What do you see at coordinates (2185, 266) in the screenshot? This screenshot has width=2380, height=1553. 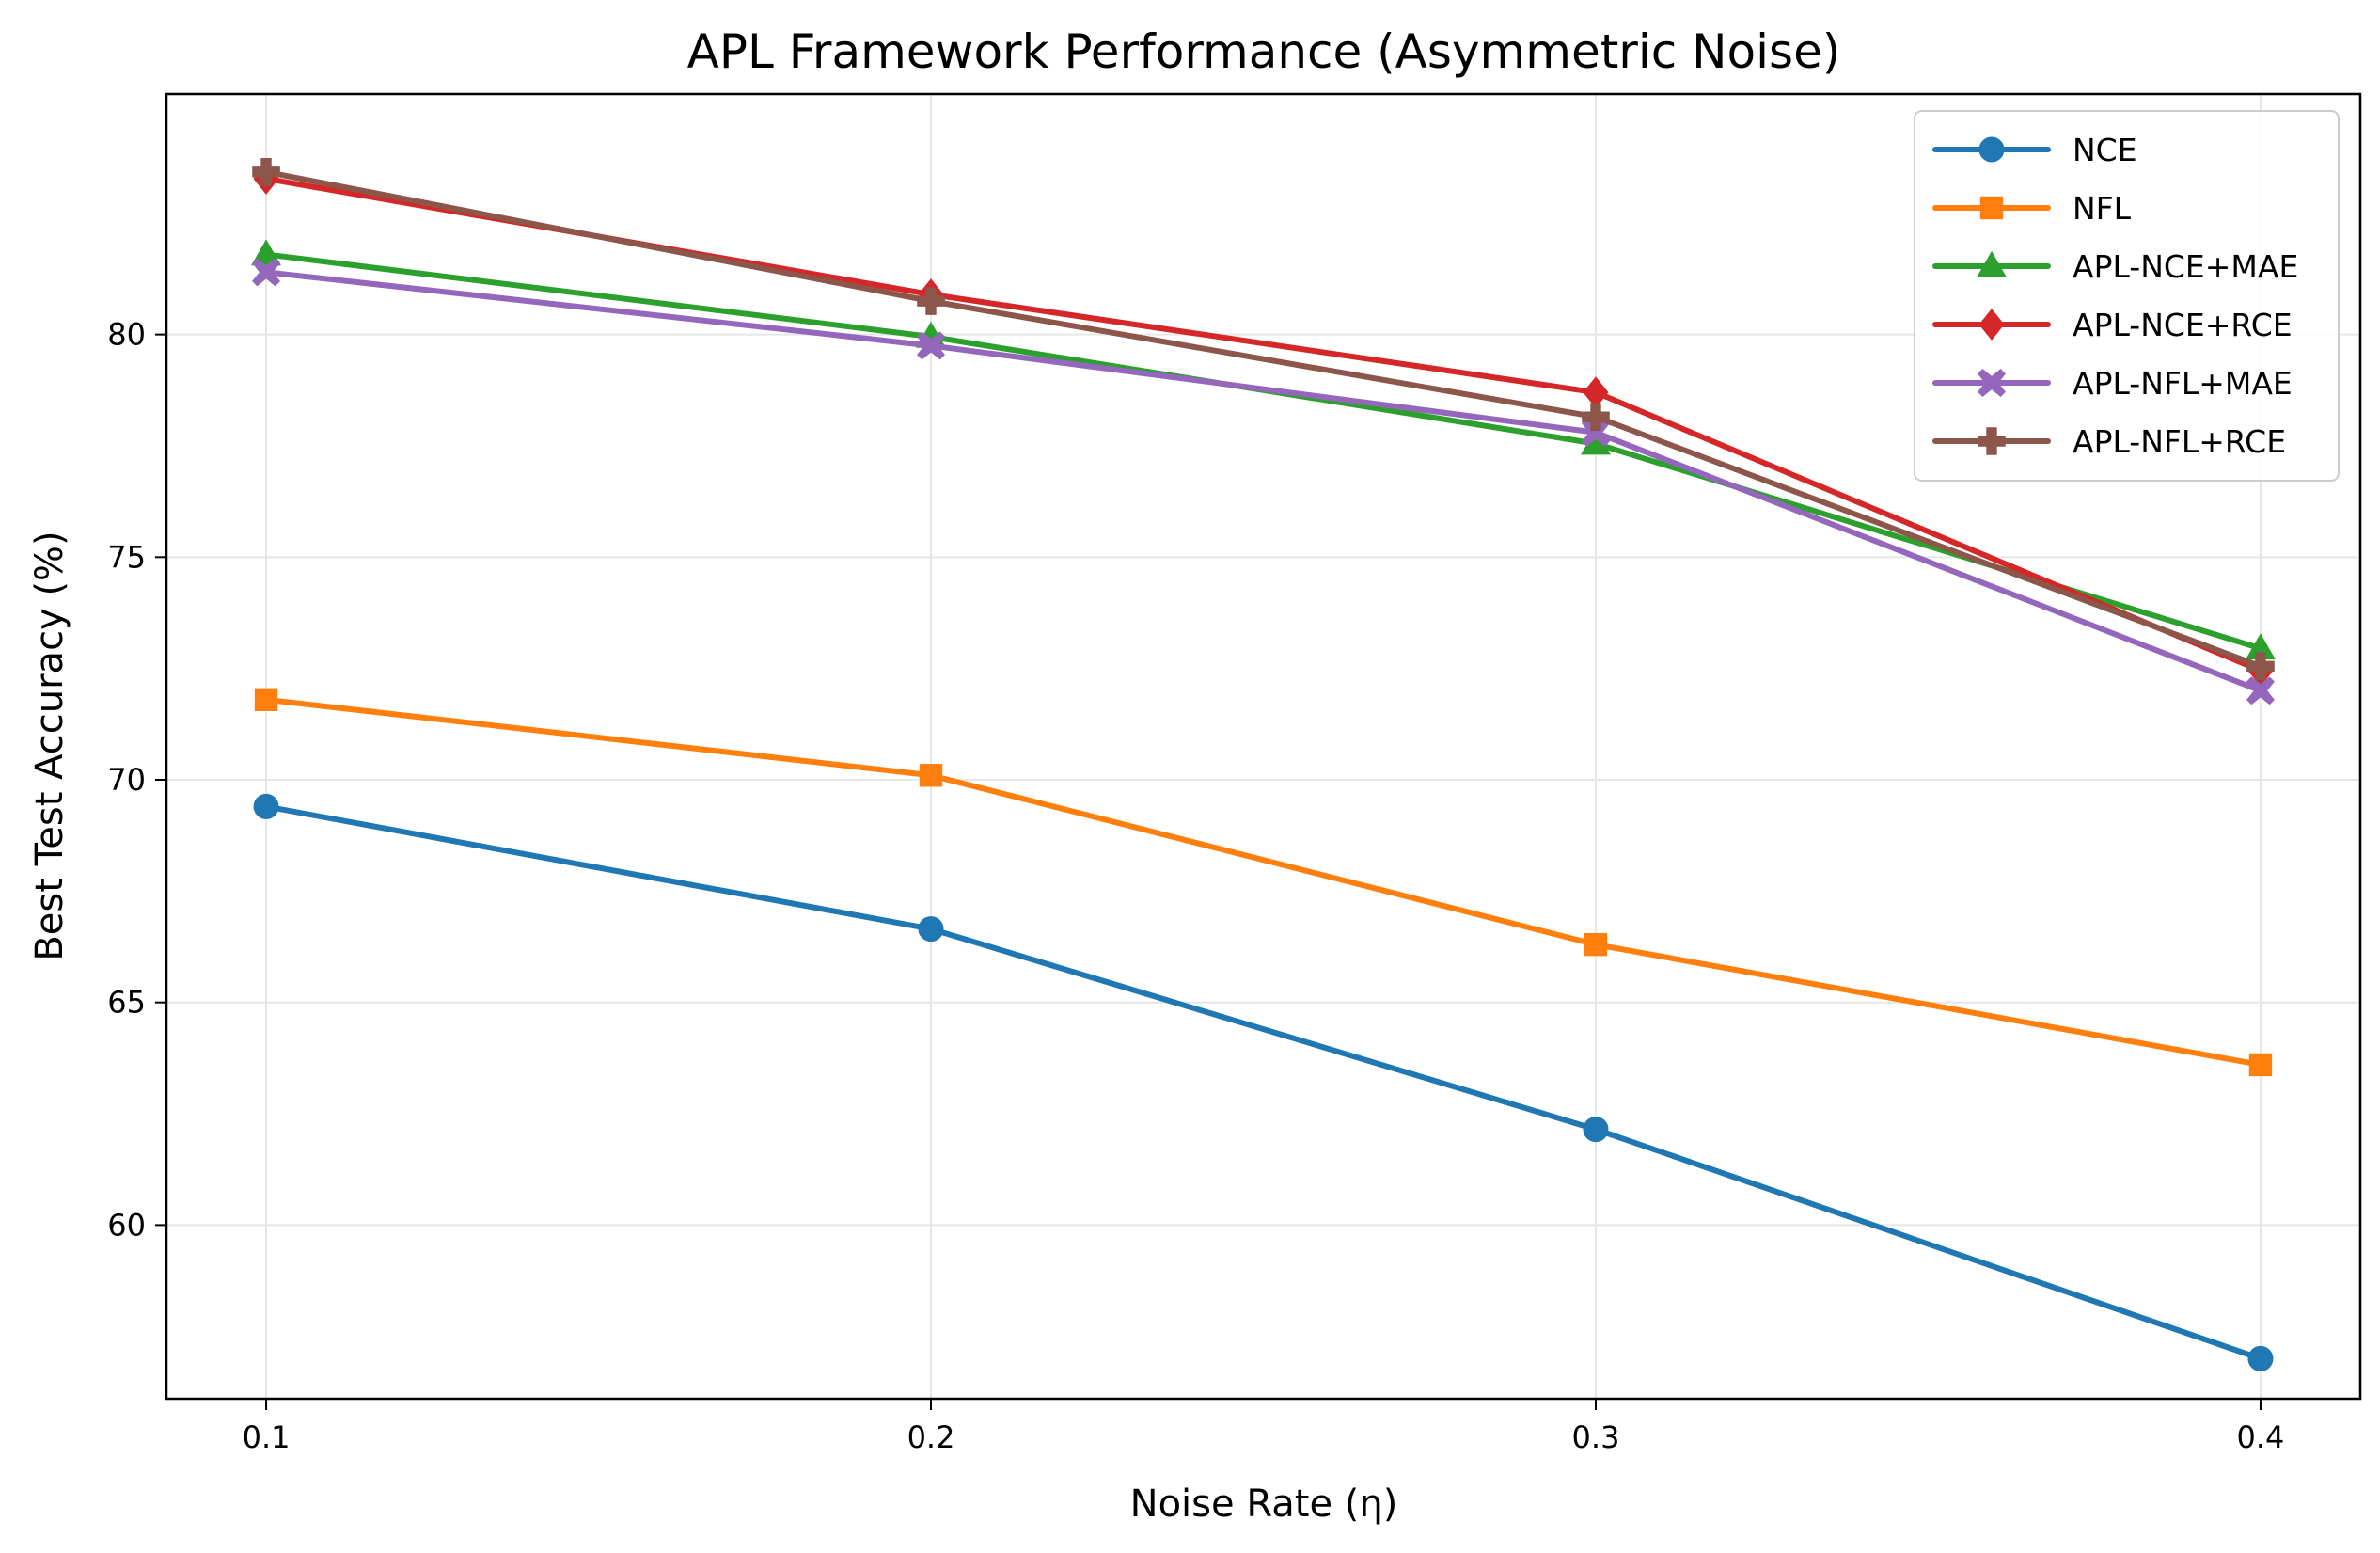 I see `legend-label: APL-NCE+MAE` at bounding box center [2185, 266].